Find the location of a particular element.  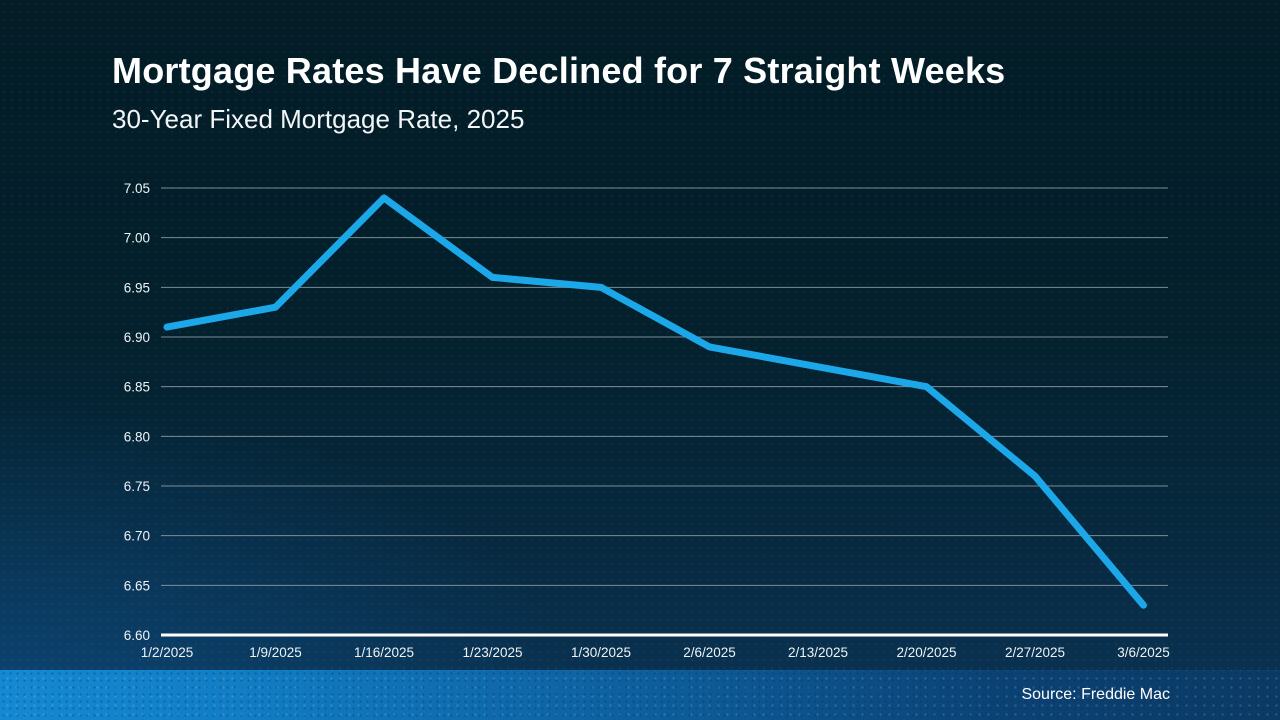

y-tick-label: 6.90 is located at coordinates (137, 337).